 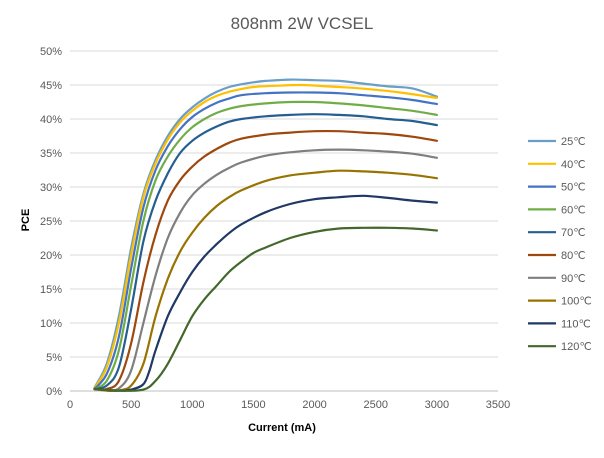 What do you see at coordinates (54, 358) in the screenshot?
I see `y-tick-label: 5%` at bounding box center [54, 358].